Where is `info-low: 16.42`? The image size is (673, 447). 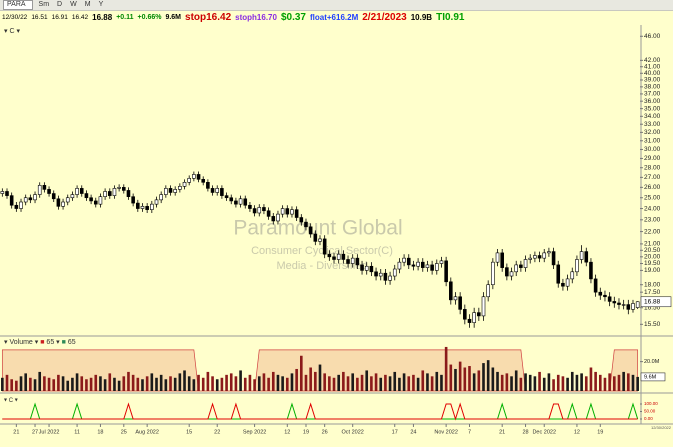
info-low: 16.42 is located at coordinates (80, 17).